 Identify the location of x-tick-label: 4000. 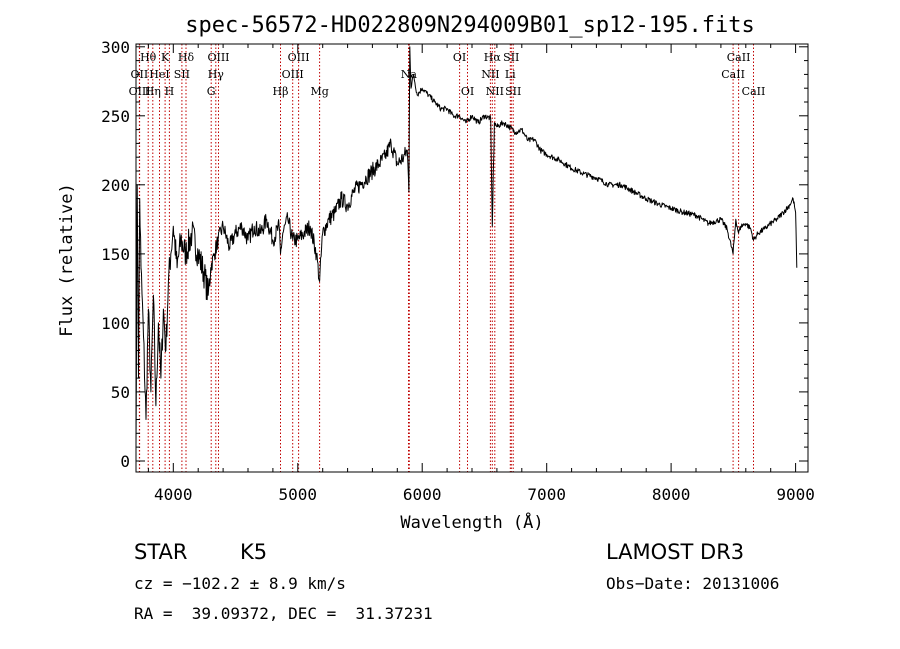
(173, 494).